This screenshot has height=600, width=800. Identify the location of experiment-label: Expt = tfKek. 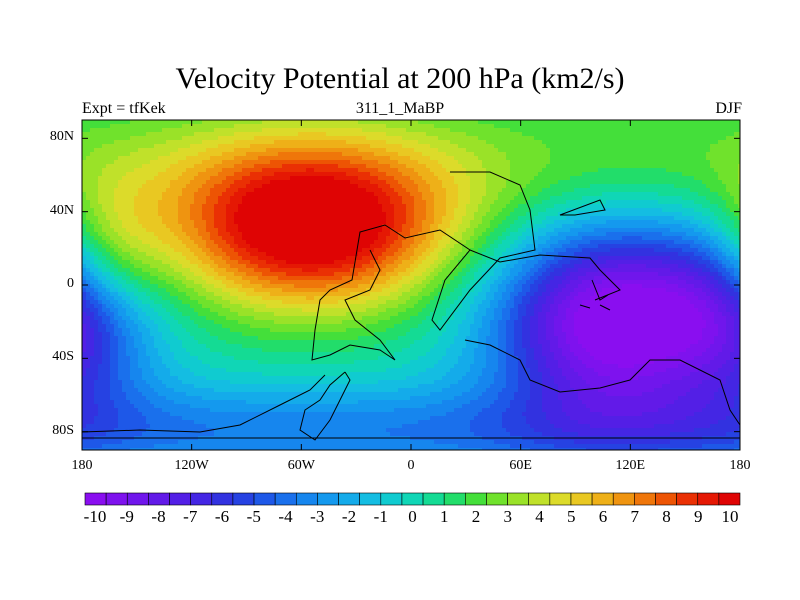
(124, 108).